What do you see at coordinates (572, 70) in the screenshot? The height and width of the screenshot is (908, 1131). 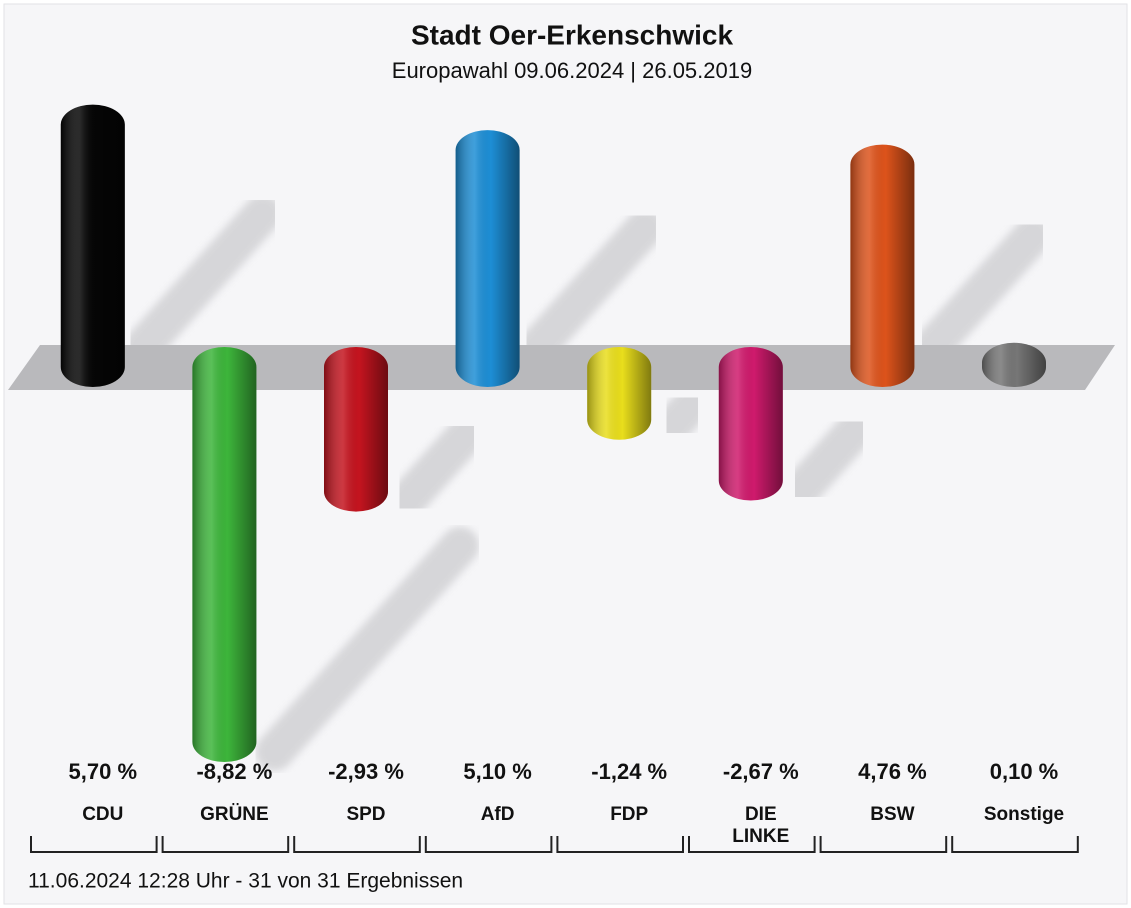 I see `chart-subtitle: Europawahl 09.06.2024 | 26.05.2019` at bounding box center [572, 70].